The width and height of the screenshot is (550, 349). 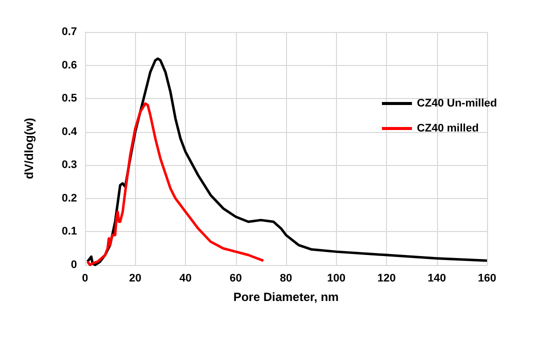 What do you see at coordinates (69, 32) in the screenshot?
I see `y-tick-label: 0.7` at bounding box center [69, 32].